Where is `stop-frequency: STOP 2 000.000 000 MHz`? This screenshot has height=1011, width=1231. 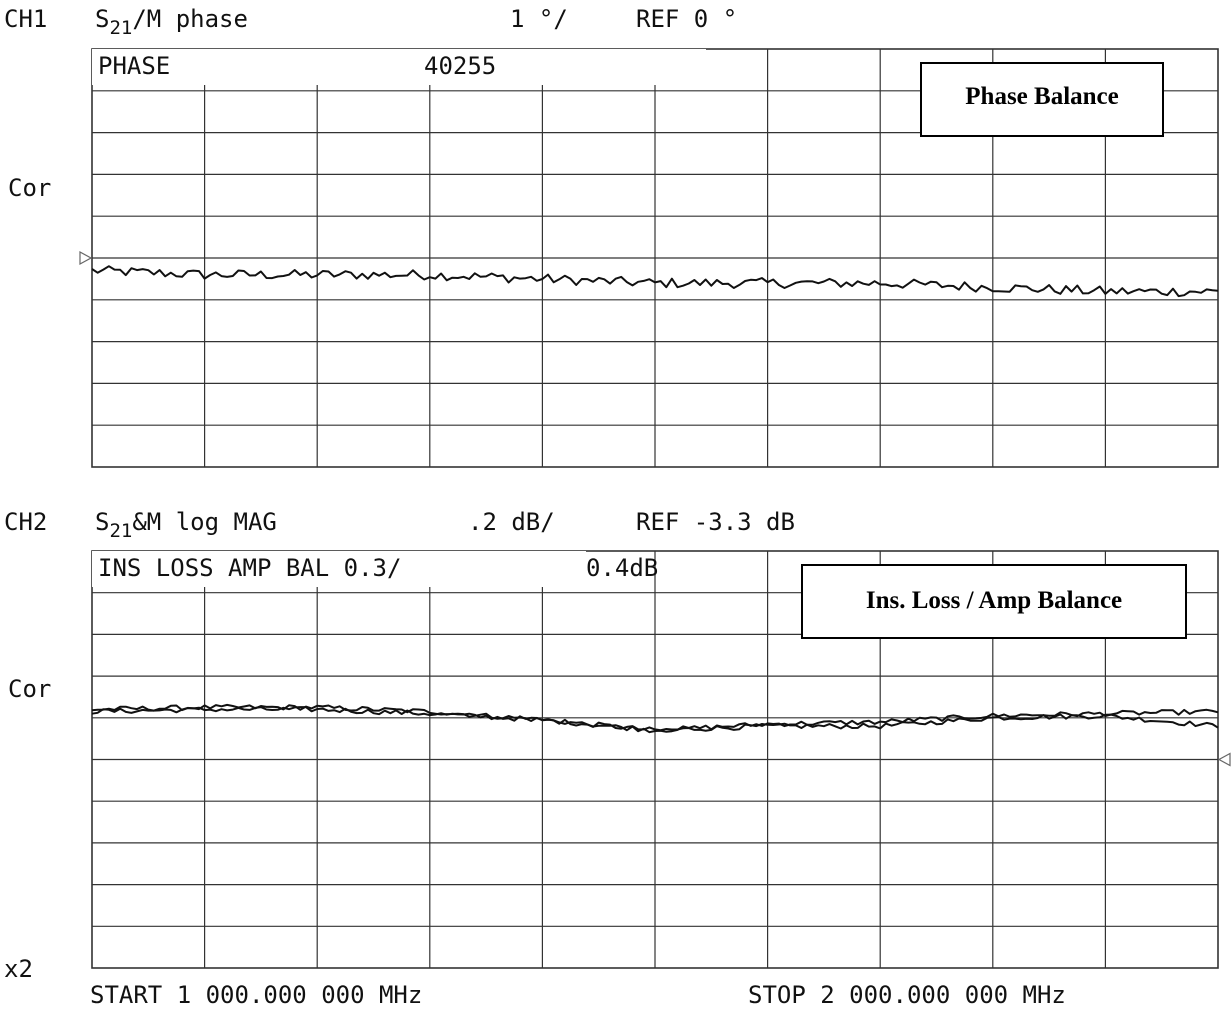 stop-frequency: STOP 2 000.000 000 MHz is located at coordinates (907, 995).